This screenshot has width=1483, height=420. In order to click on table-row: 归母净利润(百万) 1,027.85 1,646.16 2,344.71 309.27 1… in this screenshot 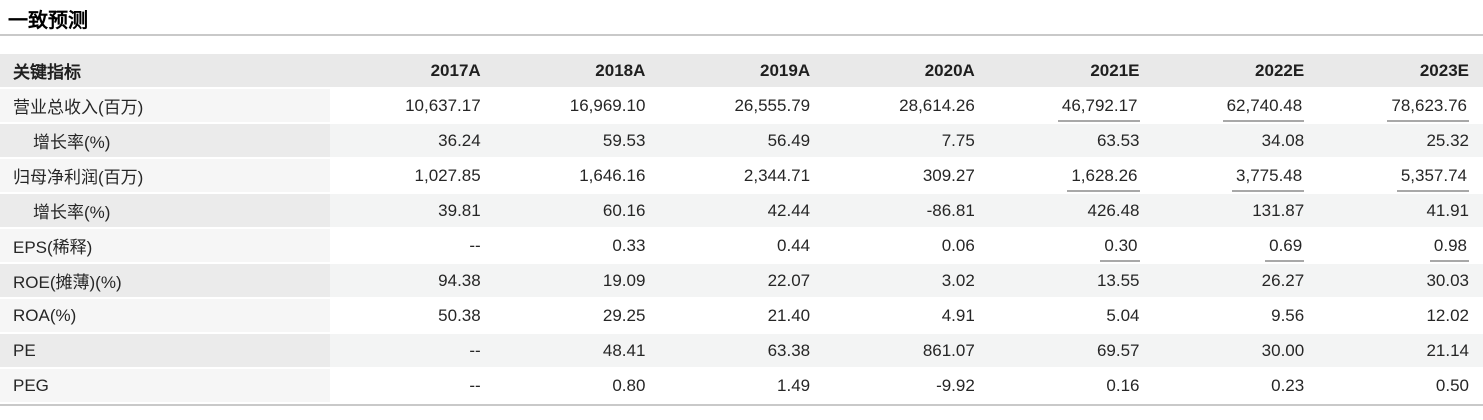, I will do `click(741, 175)`.